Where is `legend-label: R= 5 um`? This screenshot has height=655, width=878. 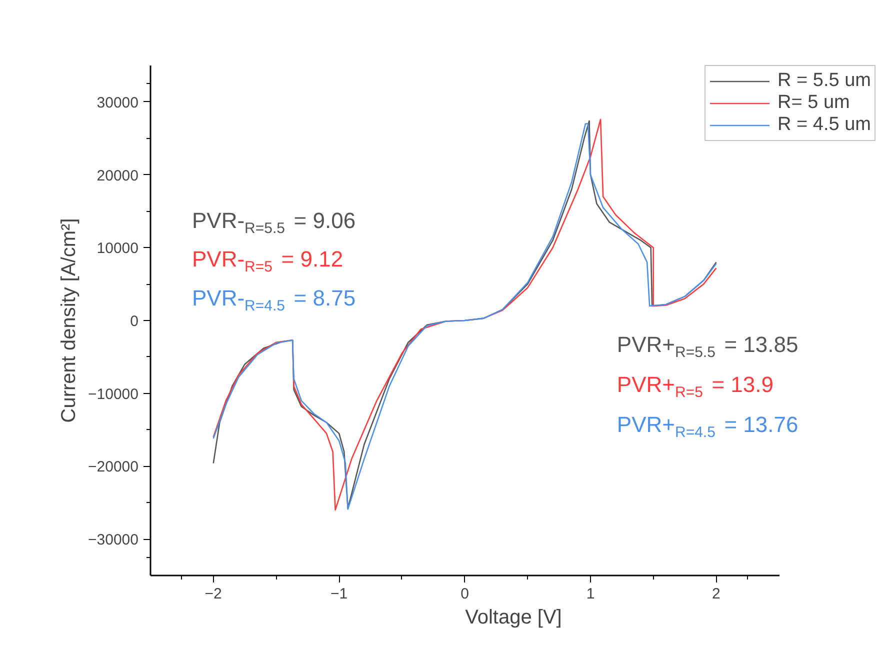 legend-label: R= 5 um is located at coordinates (814, 103).